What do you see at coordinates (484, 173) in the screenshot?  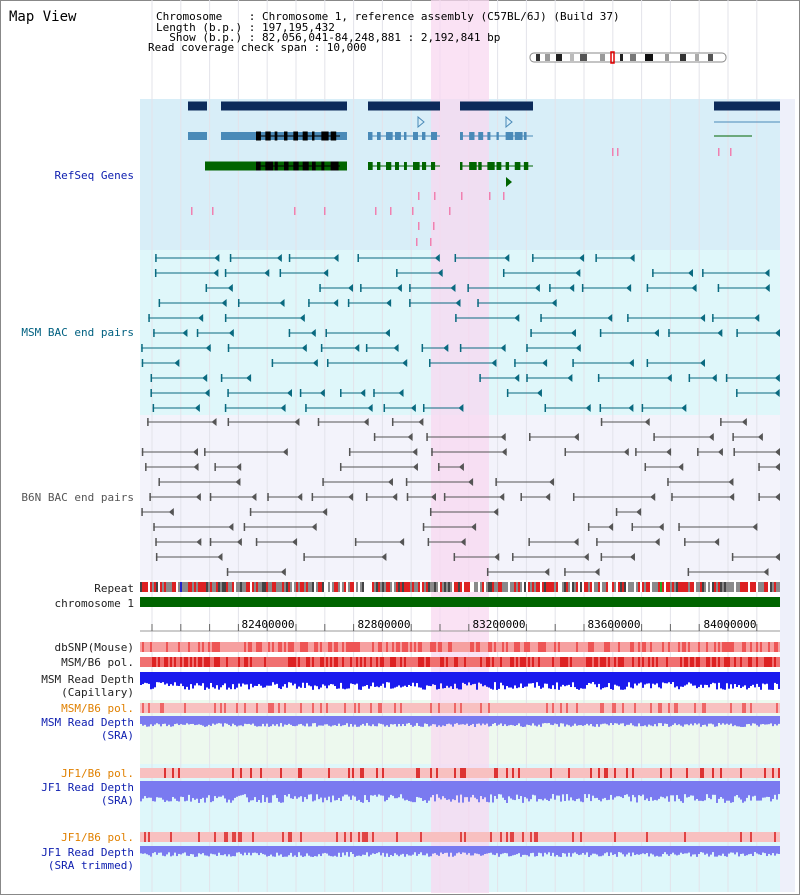 I see `refseq-genes` at bounding box center [484, 173].